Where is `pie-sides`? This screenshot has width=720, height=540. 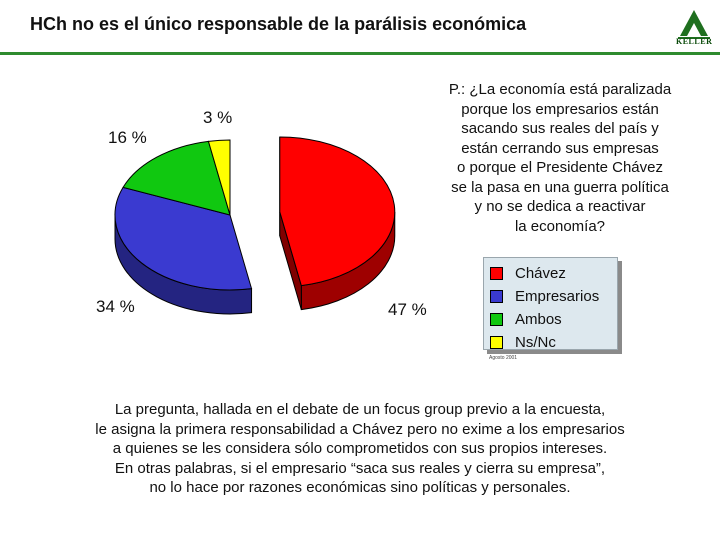 pie-sides is located at coordinates (255, 225).